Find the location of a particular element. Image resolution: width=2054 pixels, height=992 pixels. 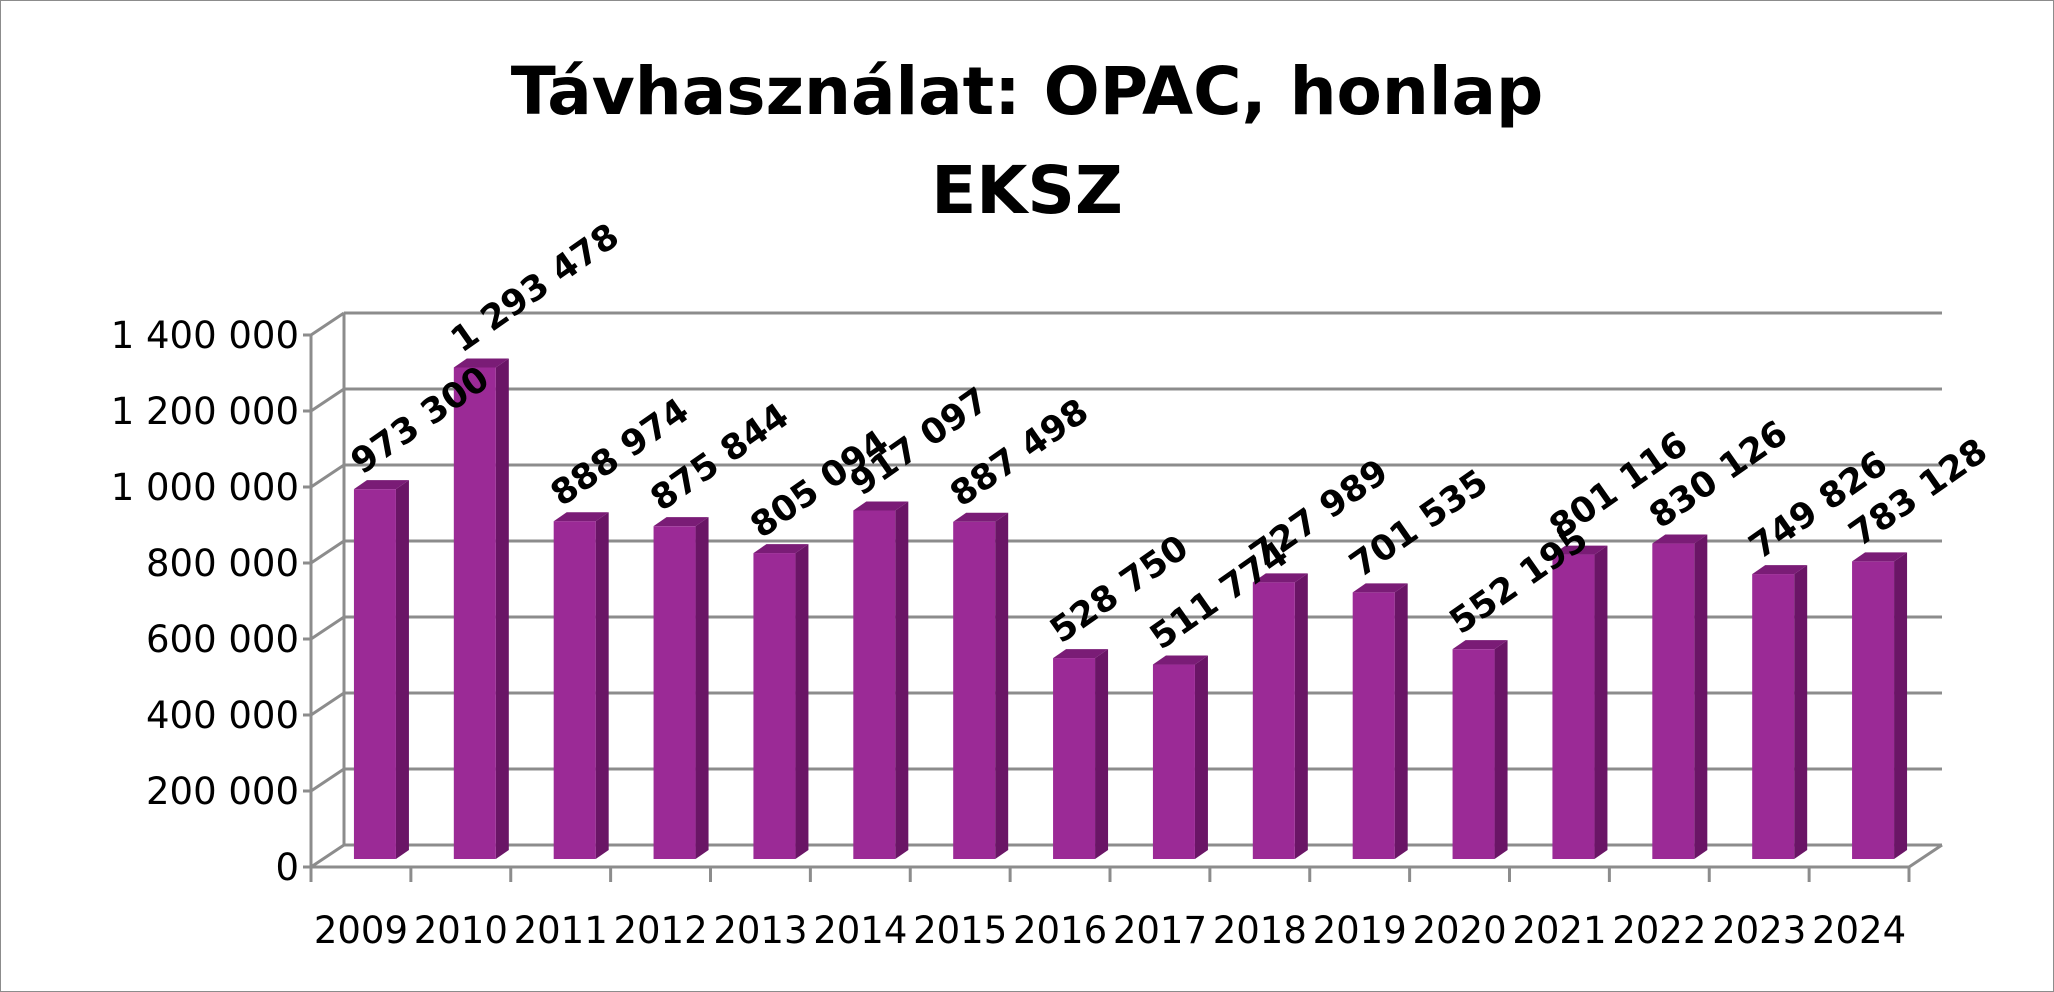

bar-2011 is located at coordinates (581, 685).